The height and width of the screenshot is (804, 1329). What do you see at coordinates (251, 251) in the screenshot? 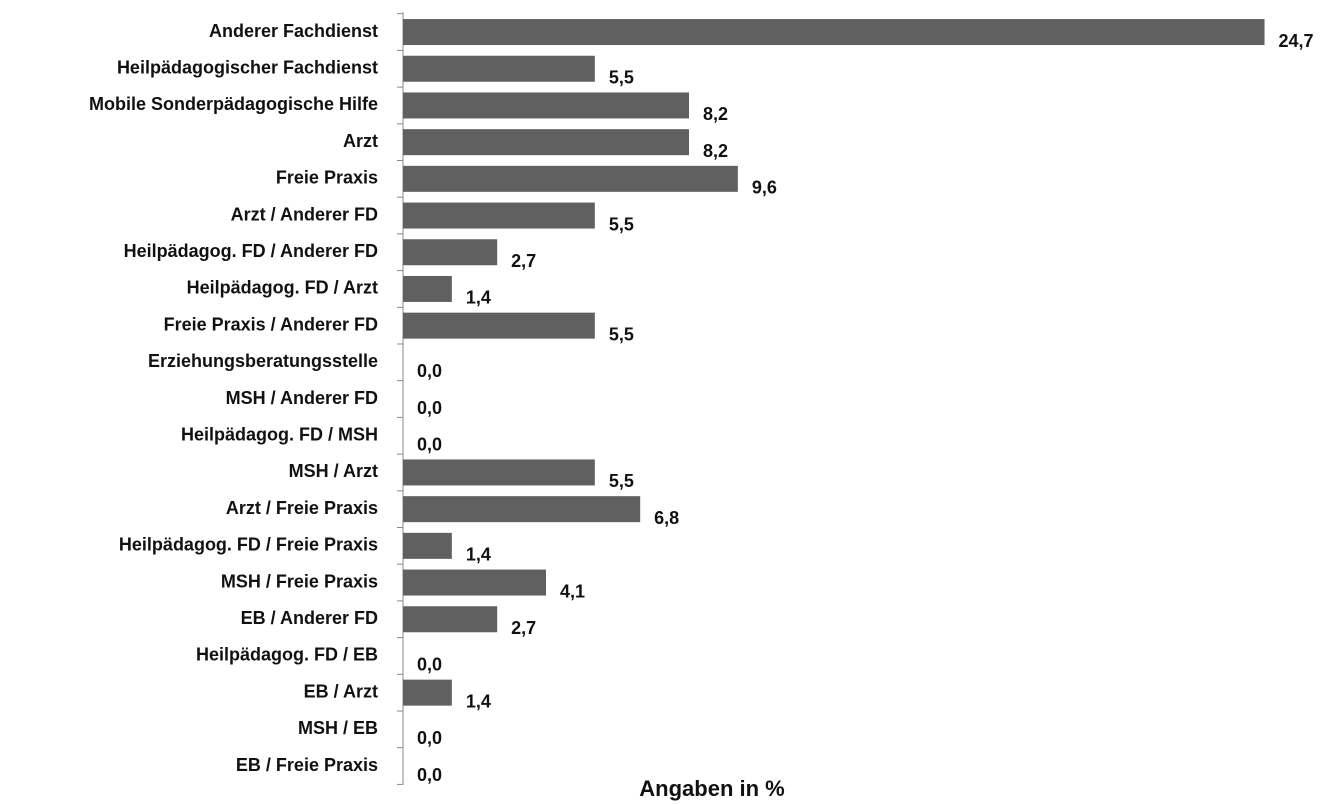
I see `category-label: Heilpädagog. FD / Anderer FD` at bounding box center [251, 251].